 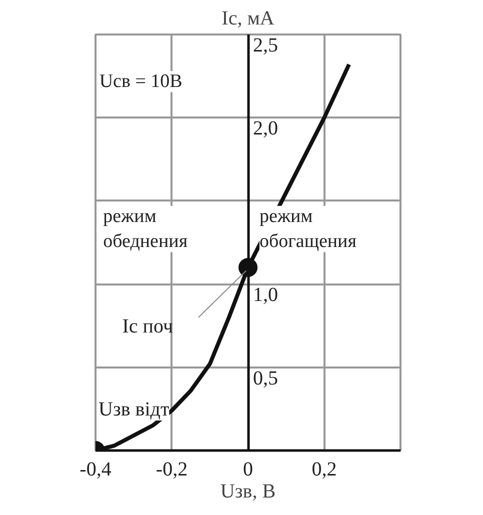 What do you see at coordinates (140, 81) in the screenshot?
I see `annotation: Ucв = 10В` at bounding box center [140, 81].